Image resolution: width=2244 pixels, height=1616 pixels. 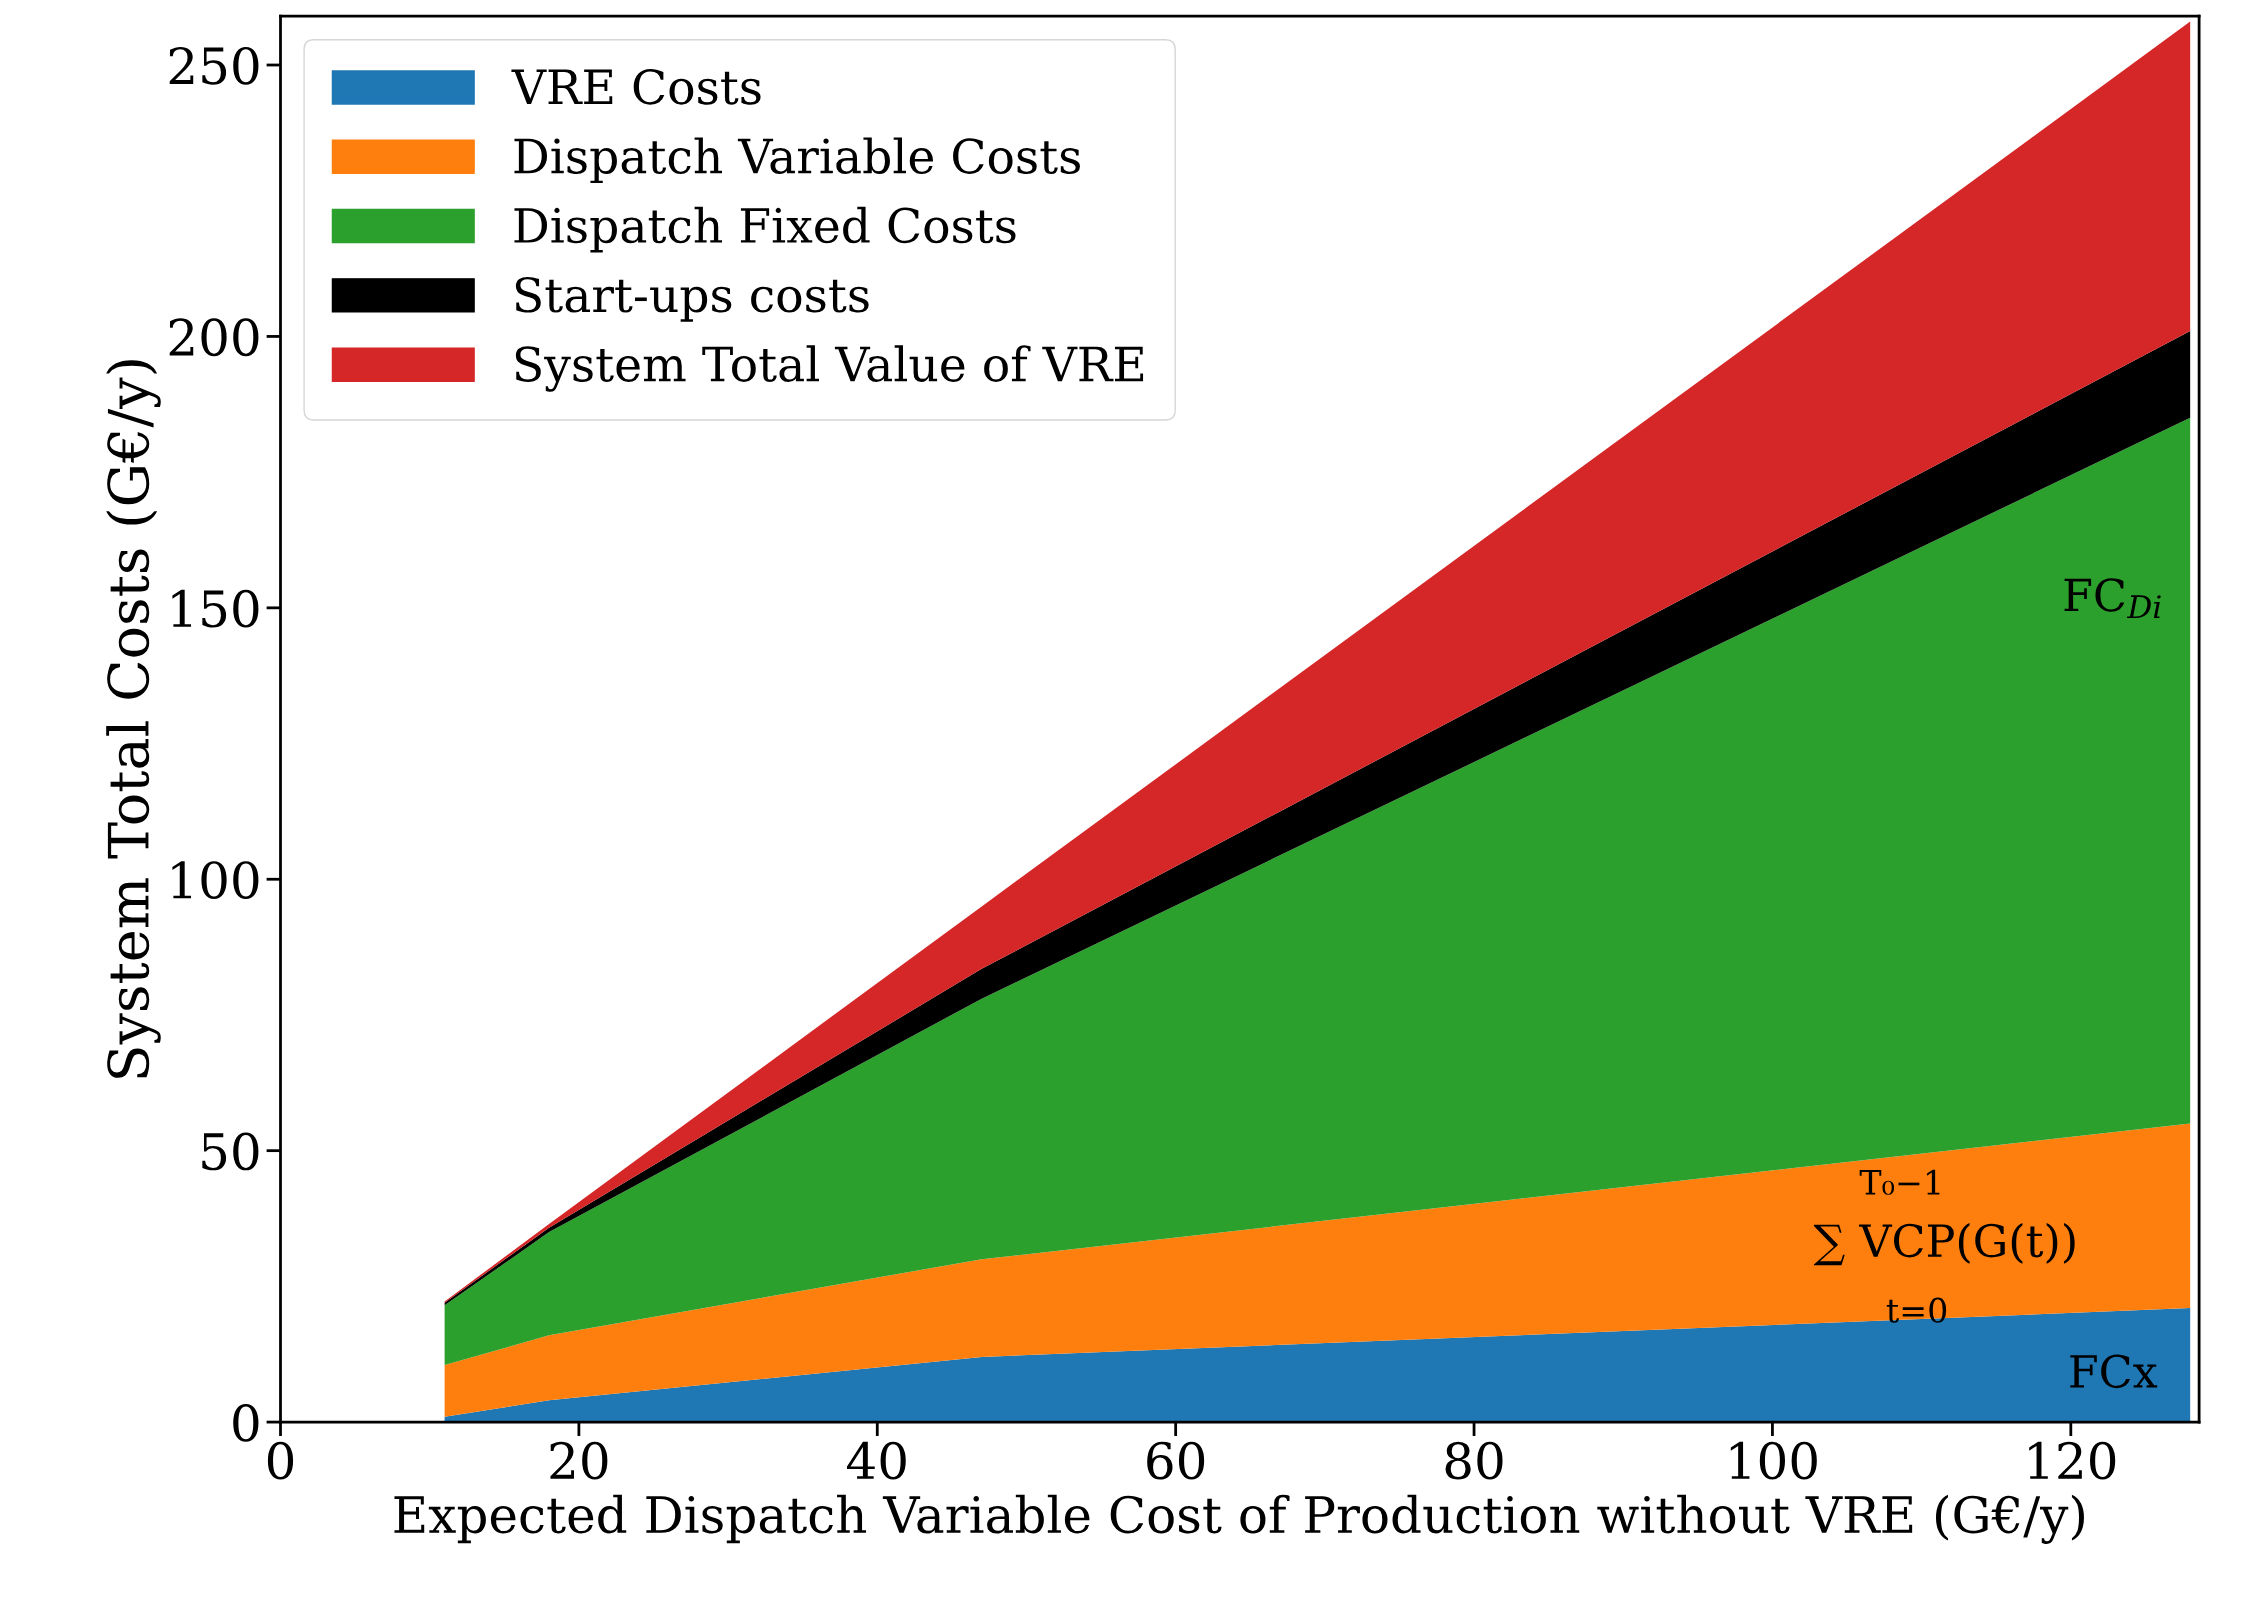 I want to click on legend-label: VRE Costs, so click(x=636, y=86).